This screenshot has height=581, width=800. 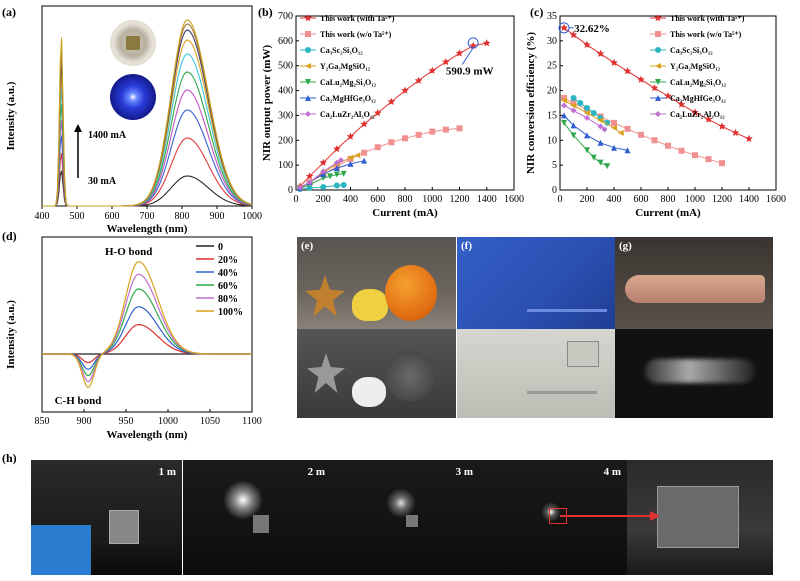 What do you see at coordinates (695, 66) in the screenshot?
I see `legend-label-c-3: Y₂Ga₂MgSiO₁₂` at bounding box center [695, 66].